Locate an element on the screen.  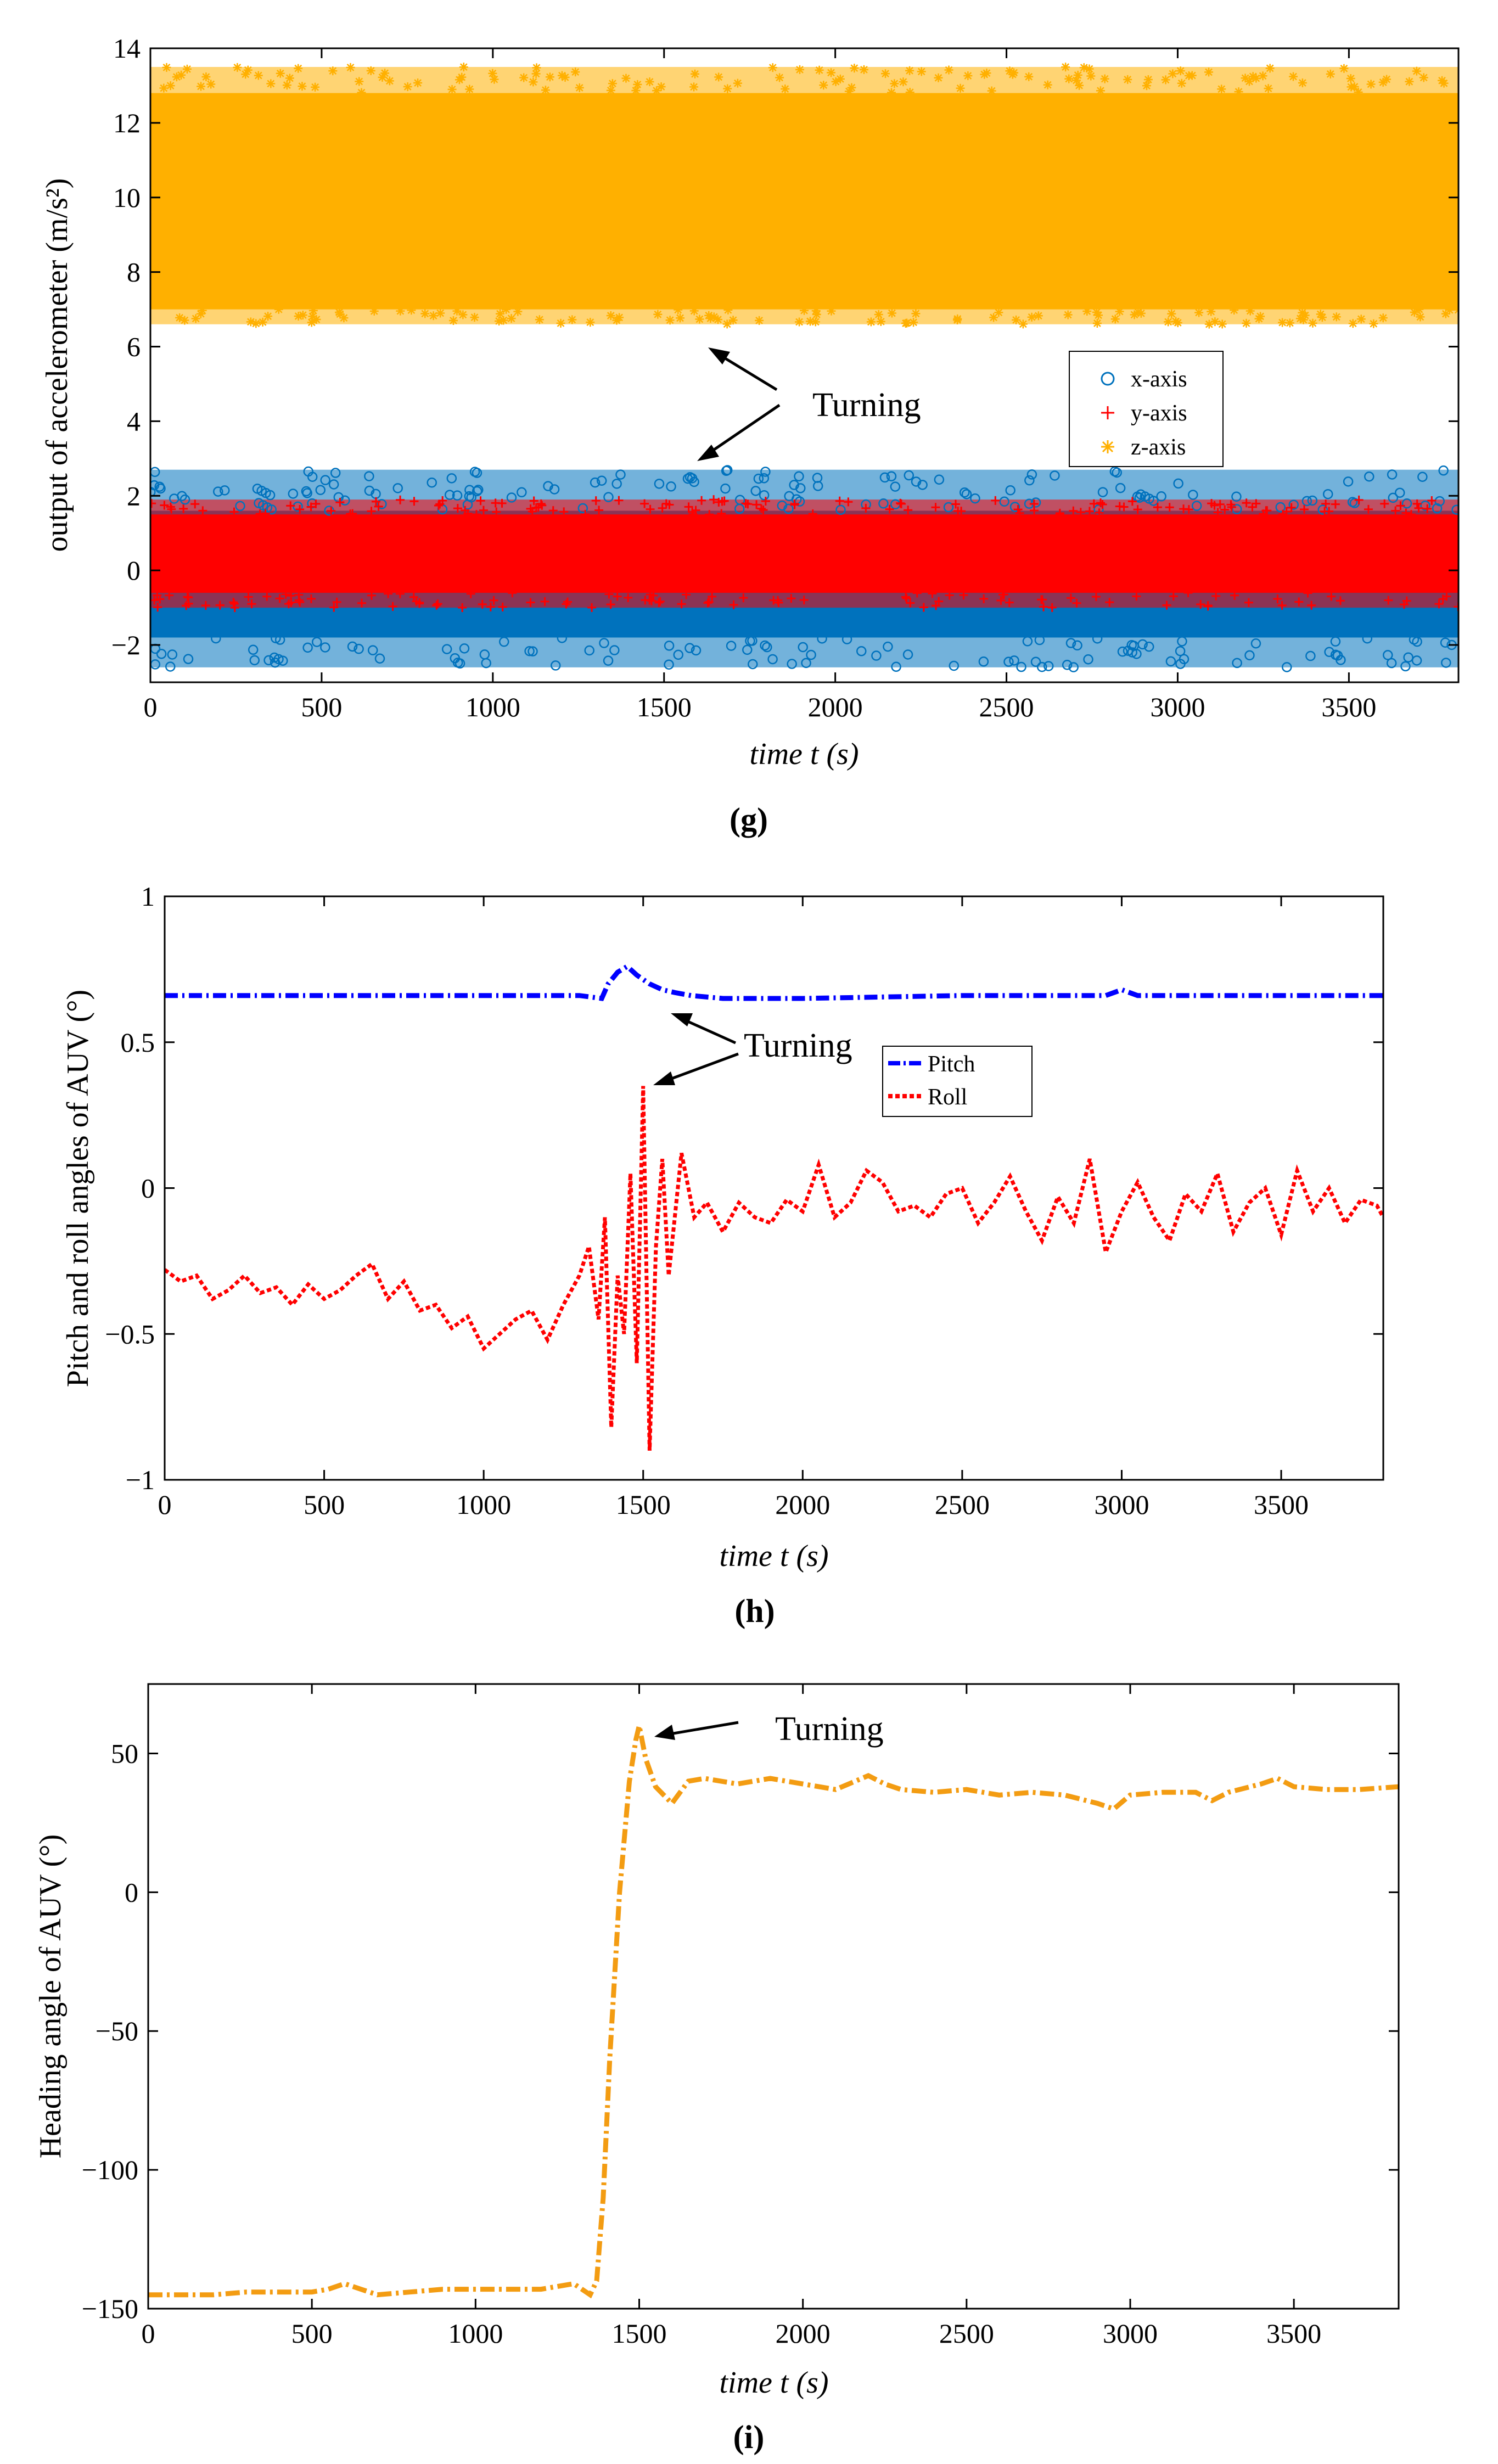
legend-marker-x is located at coordinates (1108, 379).